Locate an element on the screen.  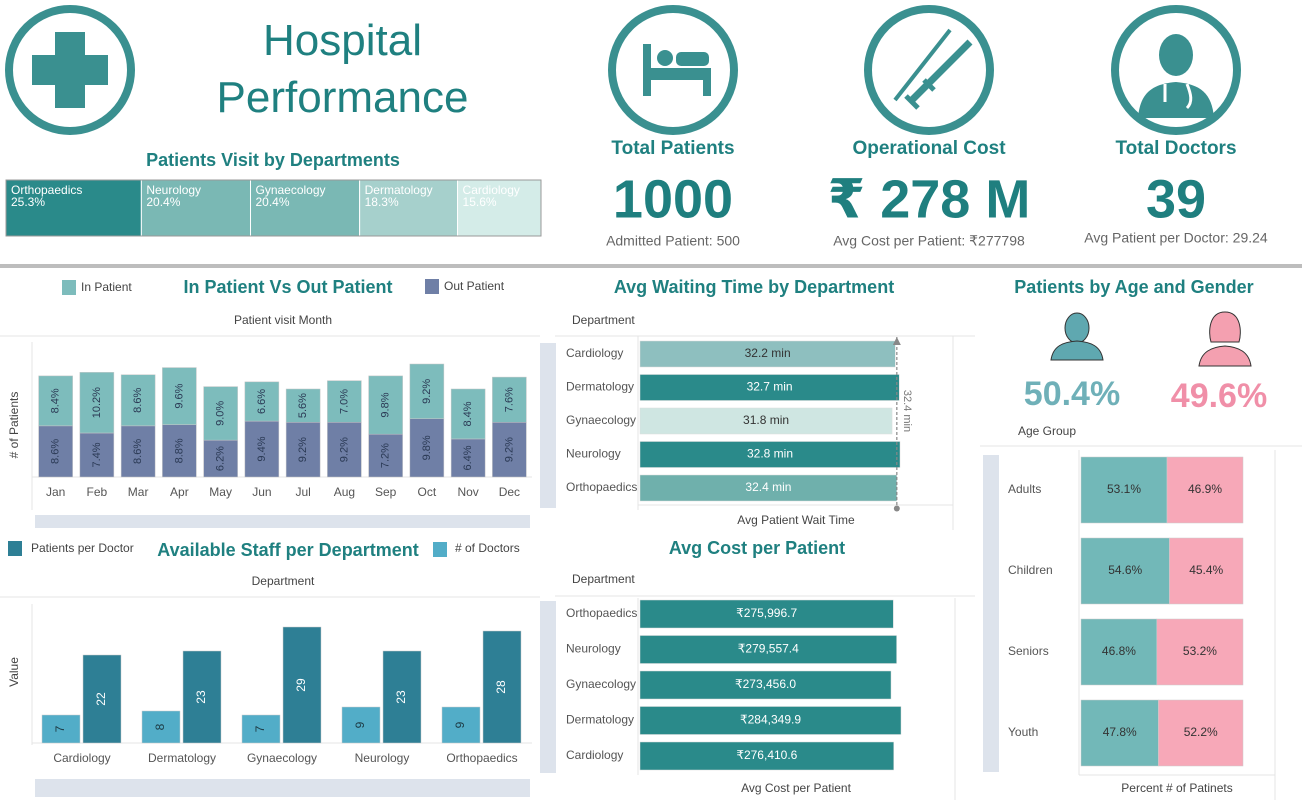
data-label: 52.2% is located at coordinates (1201, 732).